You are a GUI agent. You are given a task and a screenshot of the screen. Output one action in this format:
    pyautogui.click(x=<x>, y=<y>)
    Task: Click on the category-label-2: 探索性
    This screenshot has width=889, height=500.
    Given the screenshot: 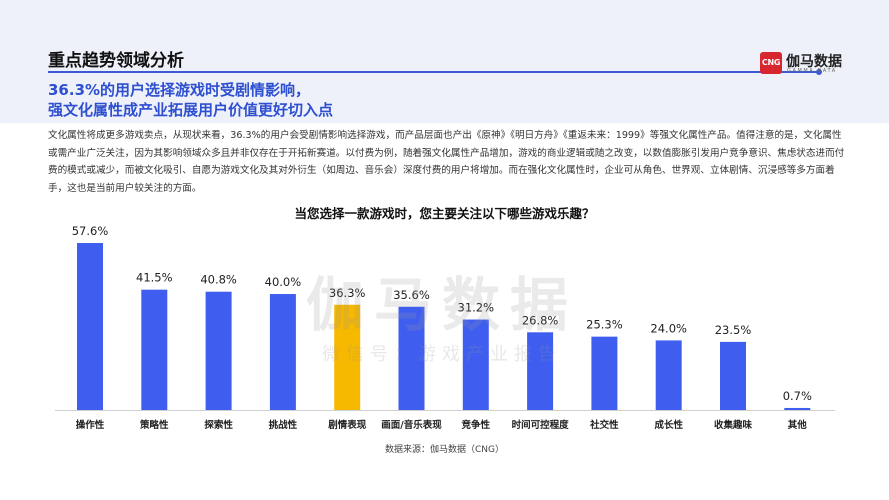 What is the action you would take?
    pyautogui.click(x=218, y=425)
    